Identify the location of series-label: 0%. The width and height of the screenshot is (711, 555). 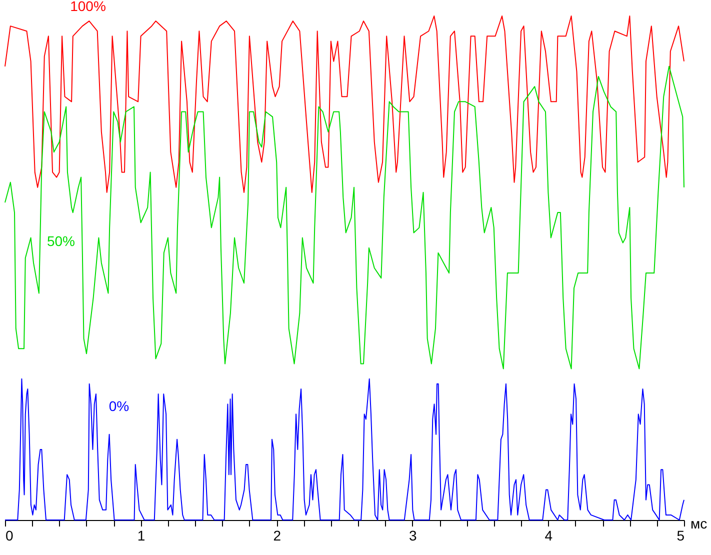
(119, 406).